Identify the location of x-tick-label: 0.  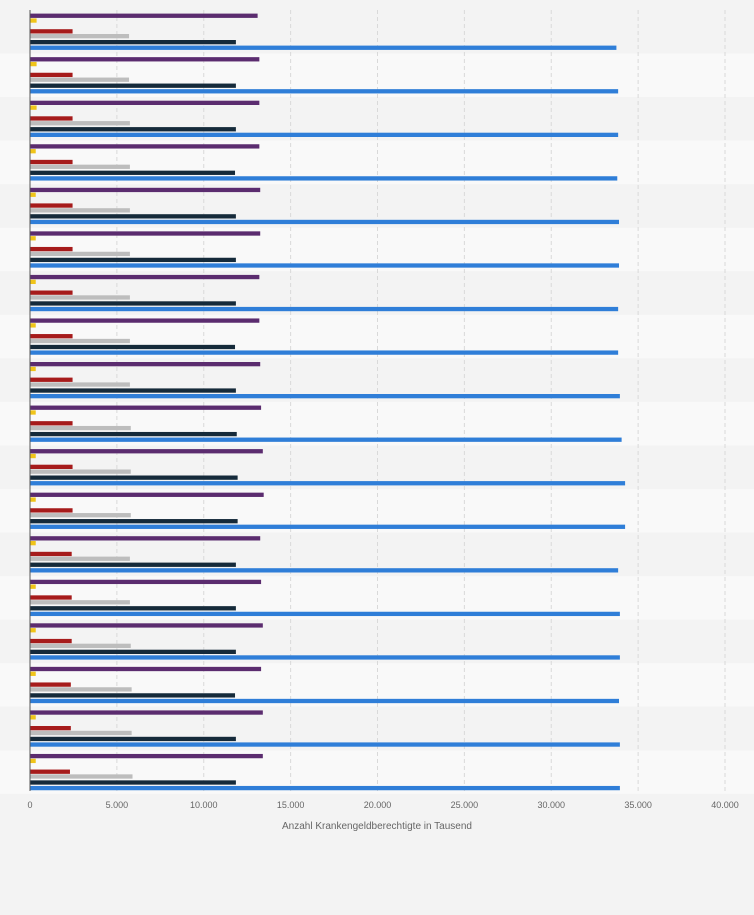
(29, 805).